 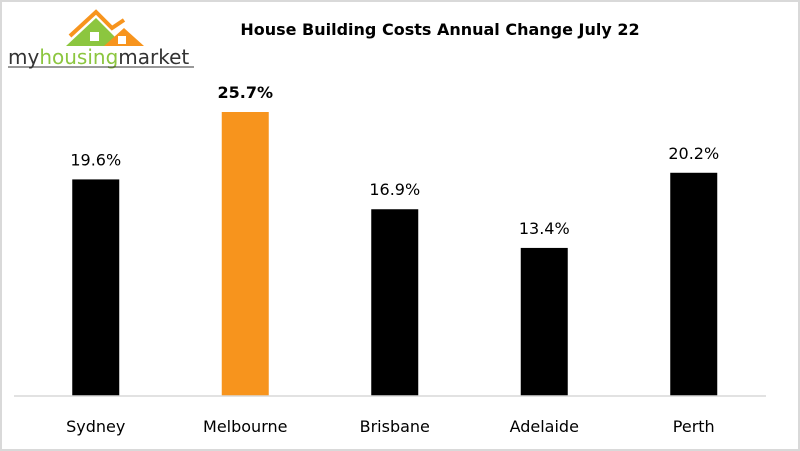 I want to click on data-label: 13.4%, so click(x=544, y=228).